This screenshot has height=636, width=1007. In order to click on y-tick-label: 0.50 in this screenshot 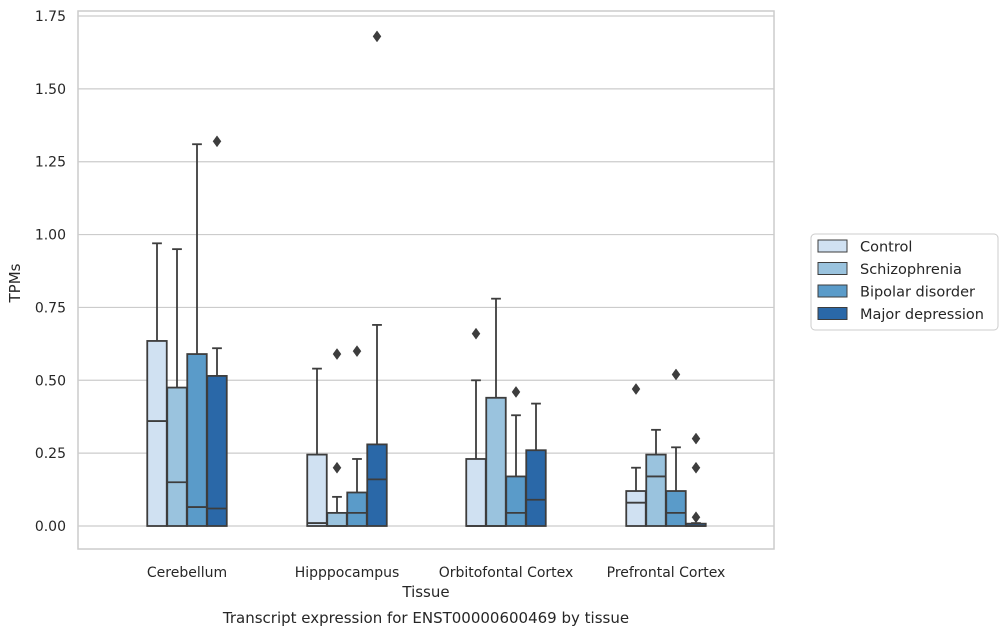, I will do `click(50, 381)`.